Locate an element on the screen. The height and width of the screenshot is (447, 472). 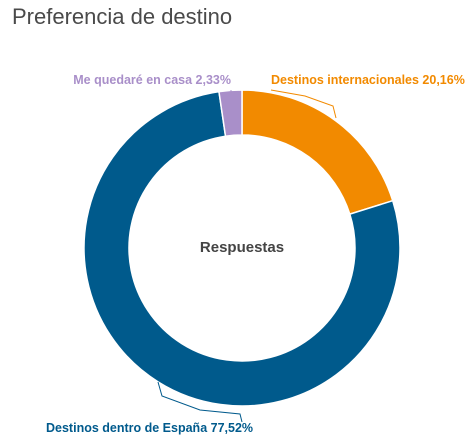
slice-destinos-internacionales is located at coordinates (317, 152).